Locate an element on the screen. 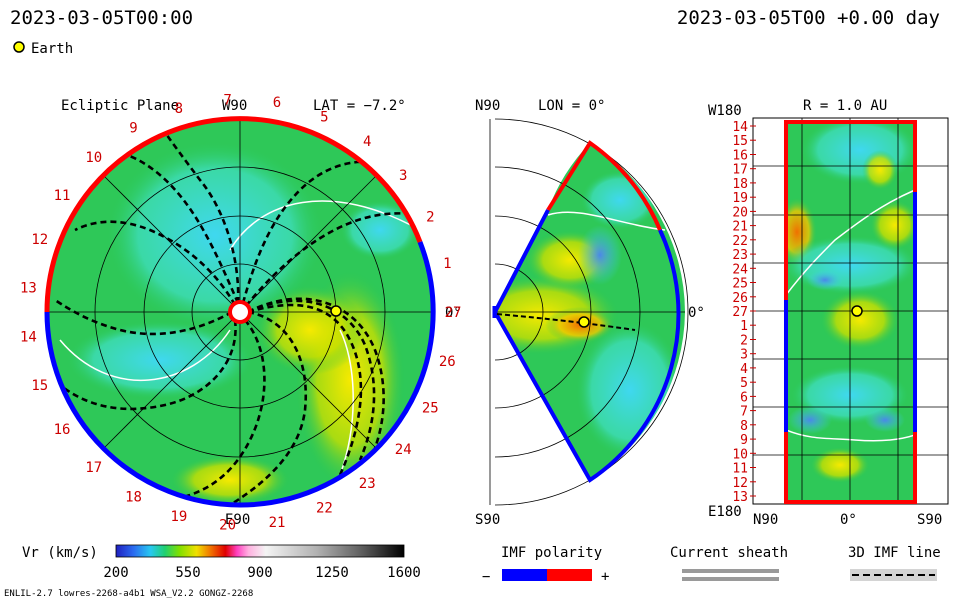 The width and height of the screenshot is (960, 600). carrington-label-12: 12 is located at coordinates (39, 240).